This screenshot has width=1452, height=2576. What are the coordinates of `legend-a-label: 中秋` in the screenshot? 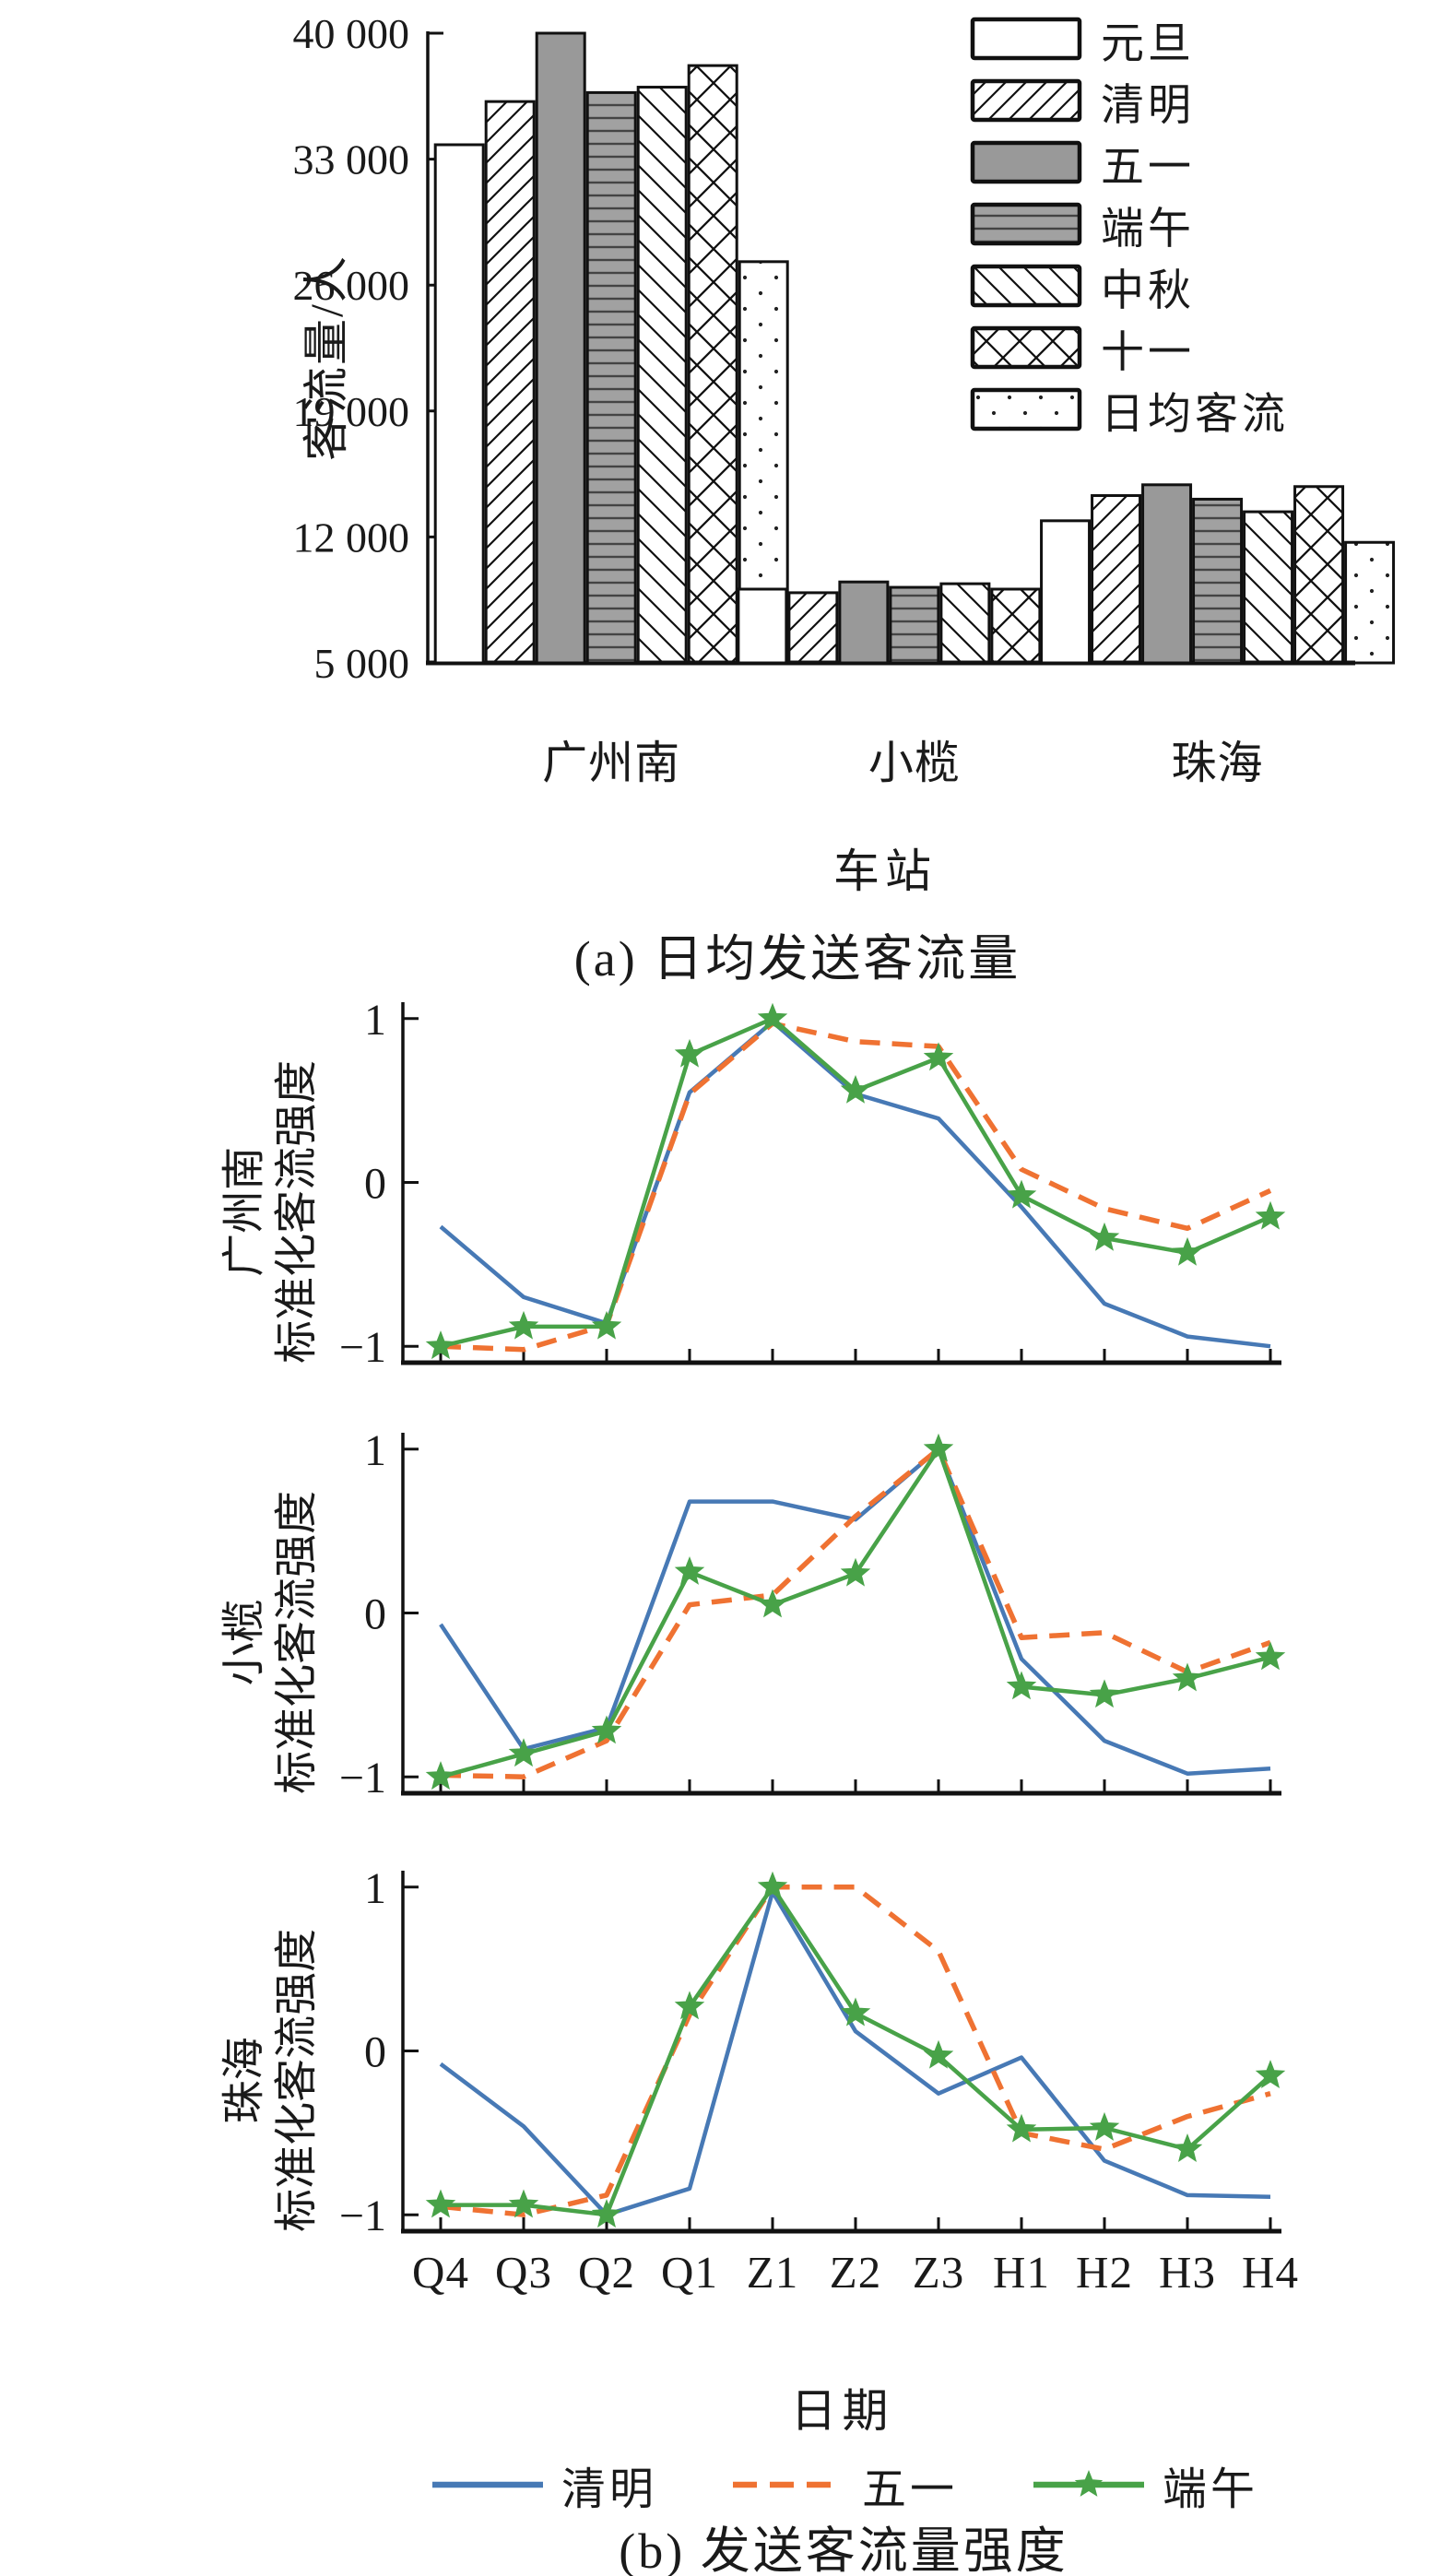 It's located at (1148, 290).